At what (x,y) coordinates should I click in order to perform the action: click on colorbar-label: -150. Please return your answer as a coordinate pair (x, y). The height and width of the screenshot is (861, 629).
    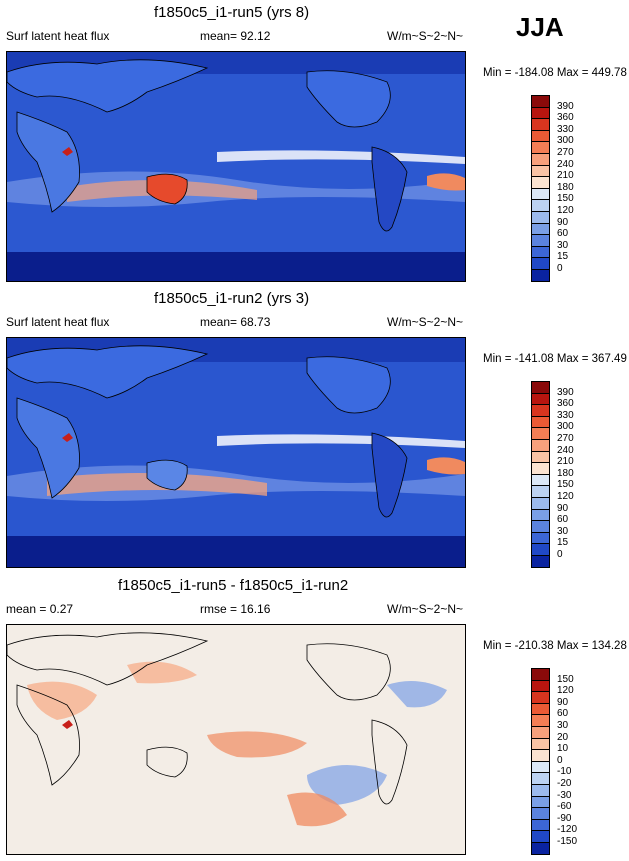
    Looking at the image, I should click on (567, 841).